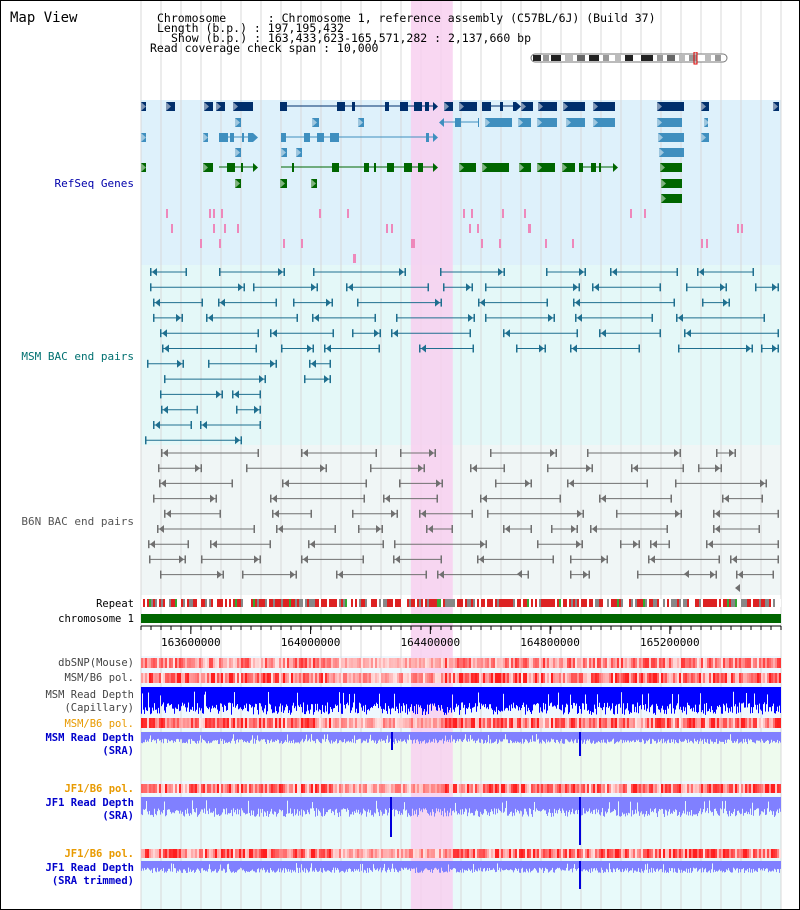 Image resolution: width=800 pixels, height=910 pixels. What do you see at coordinates (578, 544) in the screenshot?
I see `b6n-bac-pair-arrow` at bounding box center [578, 544].